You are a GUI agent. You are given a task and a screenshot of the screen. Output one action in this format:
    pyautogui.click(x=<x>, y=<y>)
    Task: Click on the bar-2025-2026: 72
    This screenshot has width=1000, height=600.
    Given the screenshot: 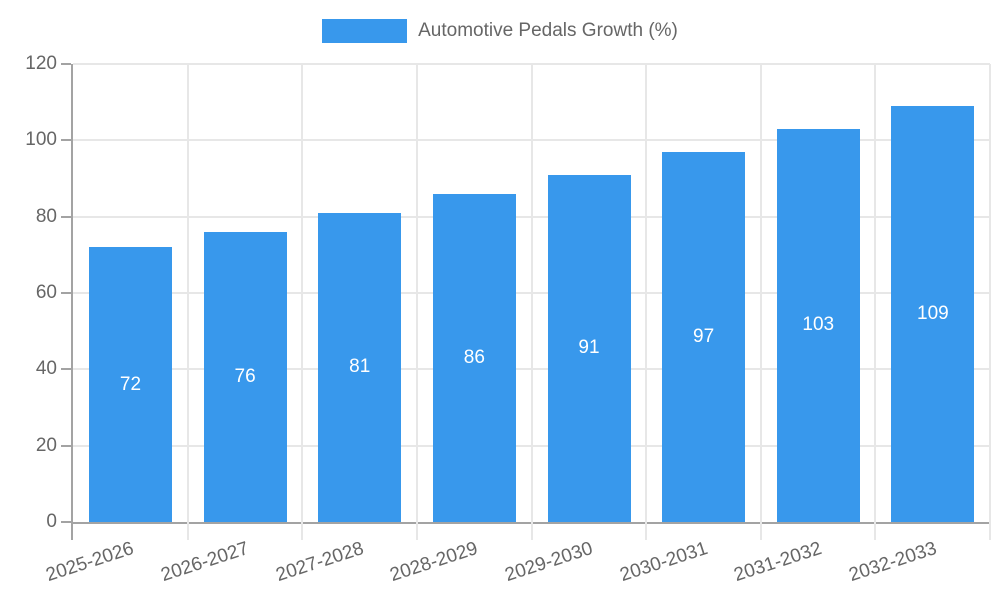 What is the action you would take?
    pyautogui.click(x=130, y=384)
    